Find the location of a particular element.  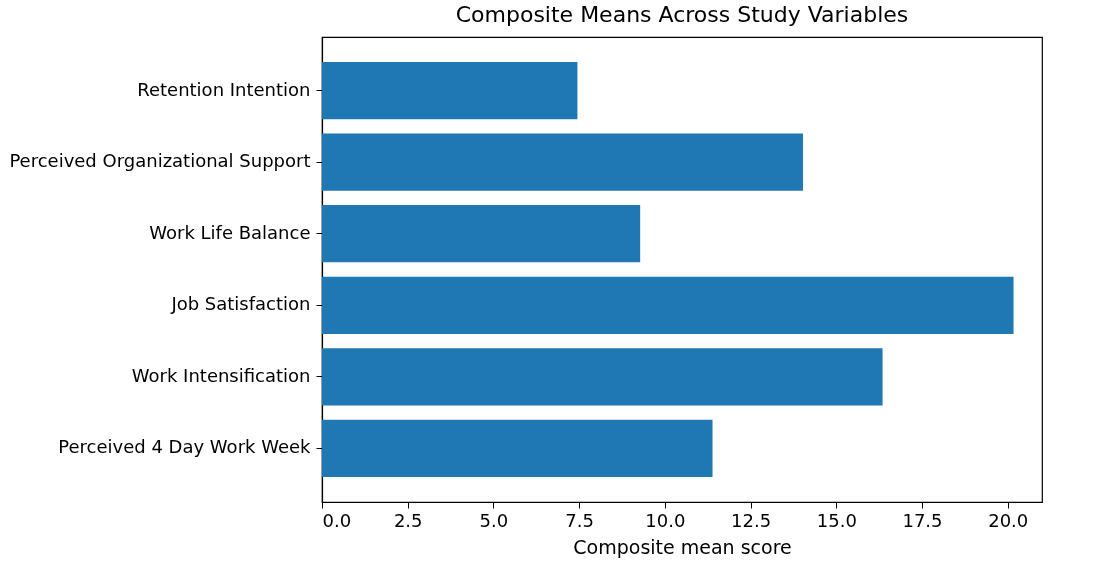

y-tick-label: Perceived Organizational Support is located at coordinates (160, 161).